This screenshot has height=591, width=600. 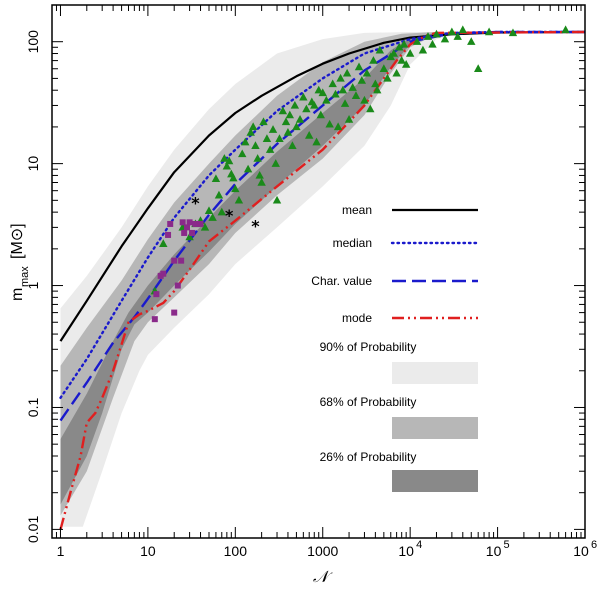 What do you see at coordinates (352, 243) in the screenshot?
I see `legend-label-median: median` at bounding box center [352, 243].